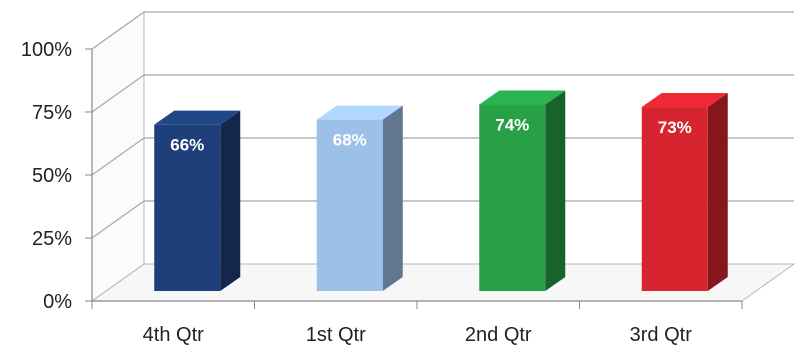 The height and width of the screenshot is (350, 802). Describe the element at coordinates (512, 125) in the screenshot. I see `data-label: 74%` at that location.